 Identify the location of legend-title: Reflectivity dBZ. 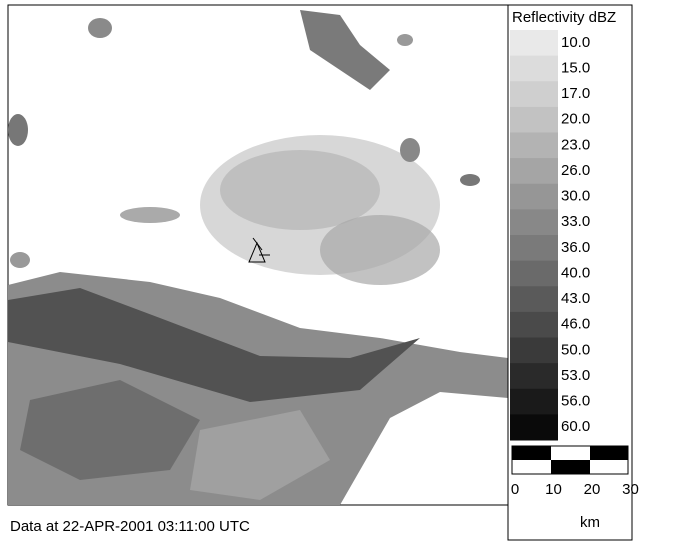
(564, 17).